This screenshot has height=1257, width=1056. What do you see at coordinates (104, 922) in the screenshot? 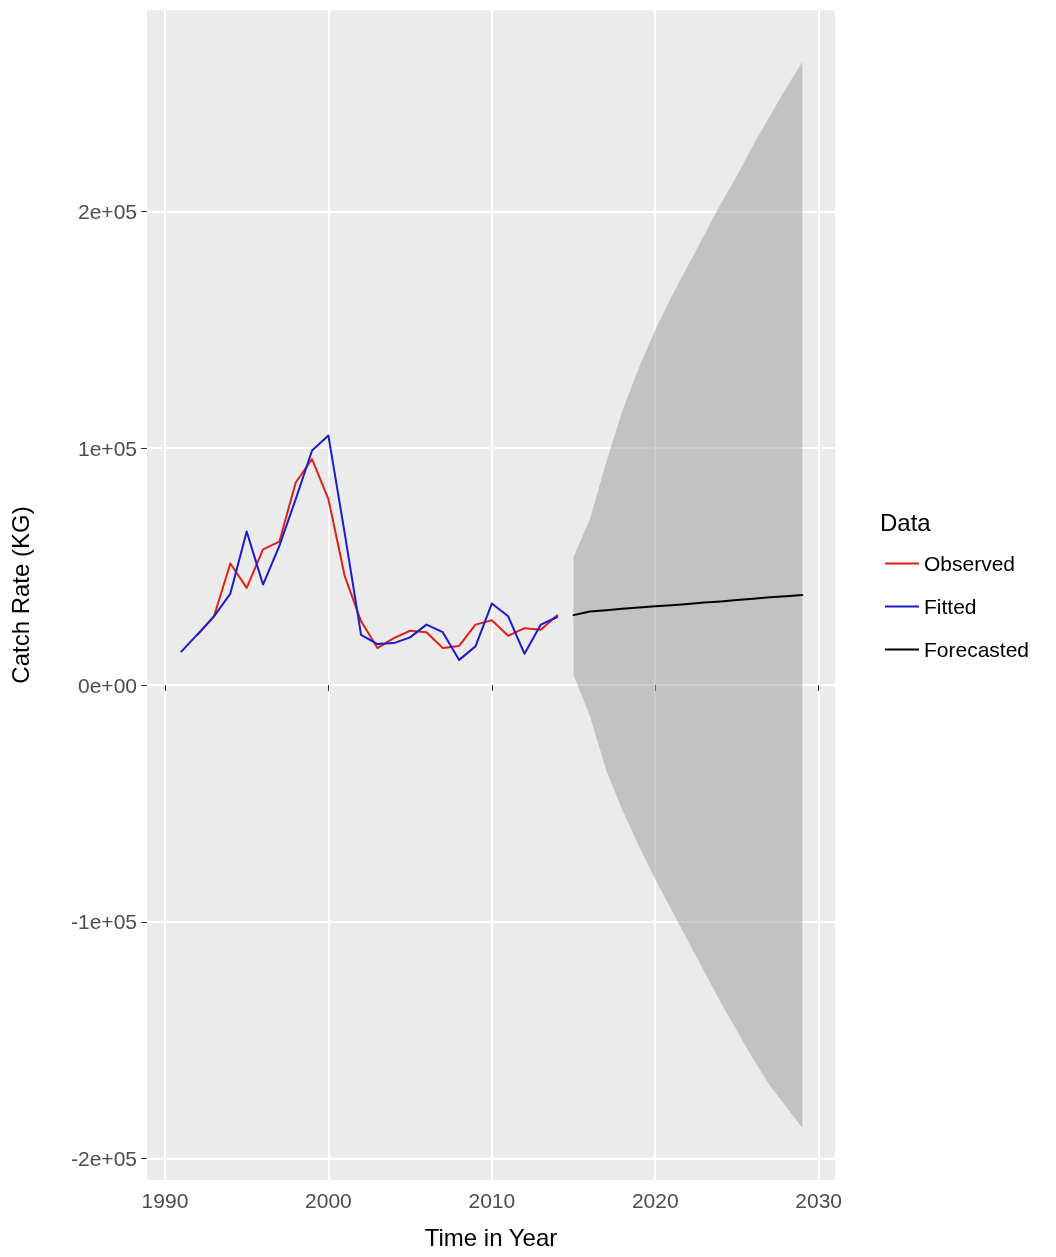
I see `y-tick-label: -1e+05` at bounding box center [104, 922].